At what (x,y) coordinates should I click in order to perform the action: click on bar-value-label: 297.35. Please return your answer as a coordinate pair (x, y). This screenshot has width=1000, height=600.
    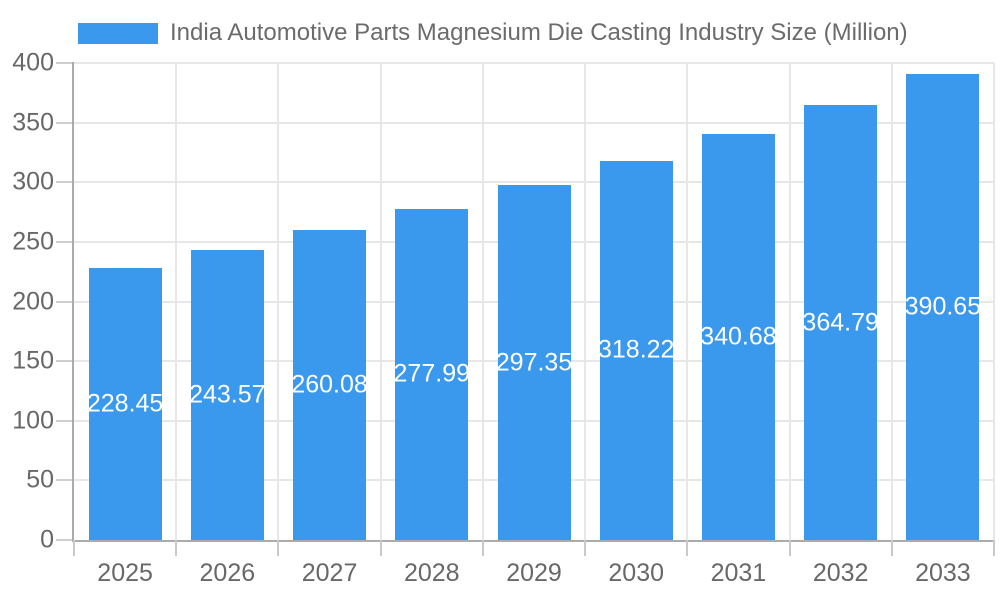
    Looking at the image, I should click on (534, 362).